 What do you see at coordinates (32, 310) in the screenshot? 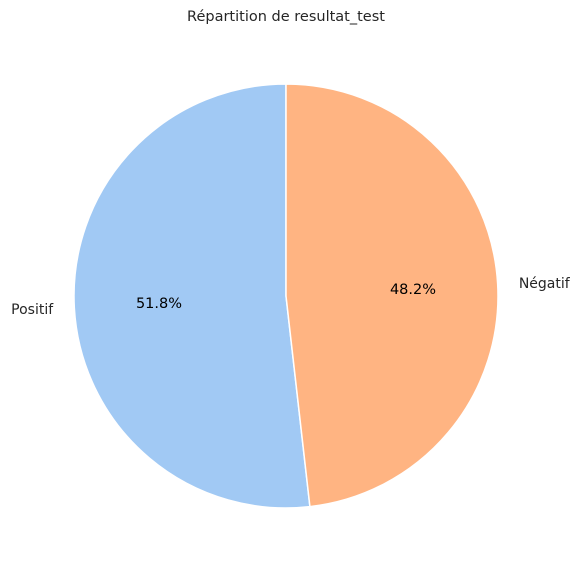
I see `category-label-positif: Positif` at bounding box center [32, 310].